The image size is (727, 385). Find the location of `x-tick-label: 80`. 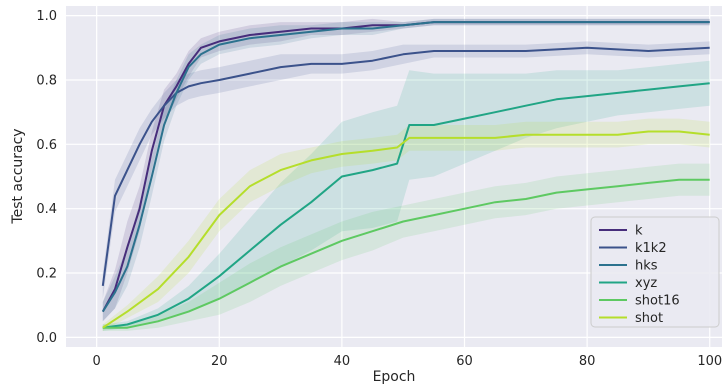

x-tick-label: 80 is located at coordinates (587, 361).